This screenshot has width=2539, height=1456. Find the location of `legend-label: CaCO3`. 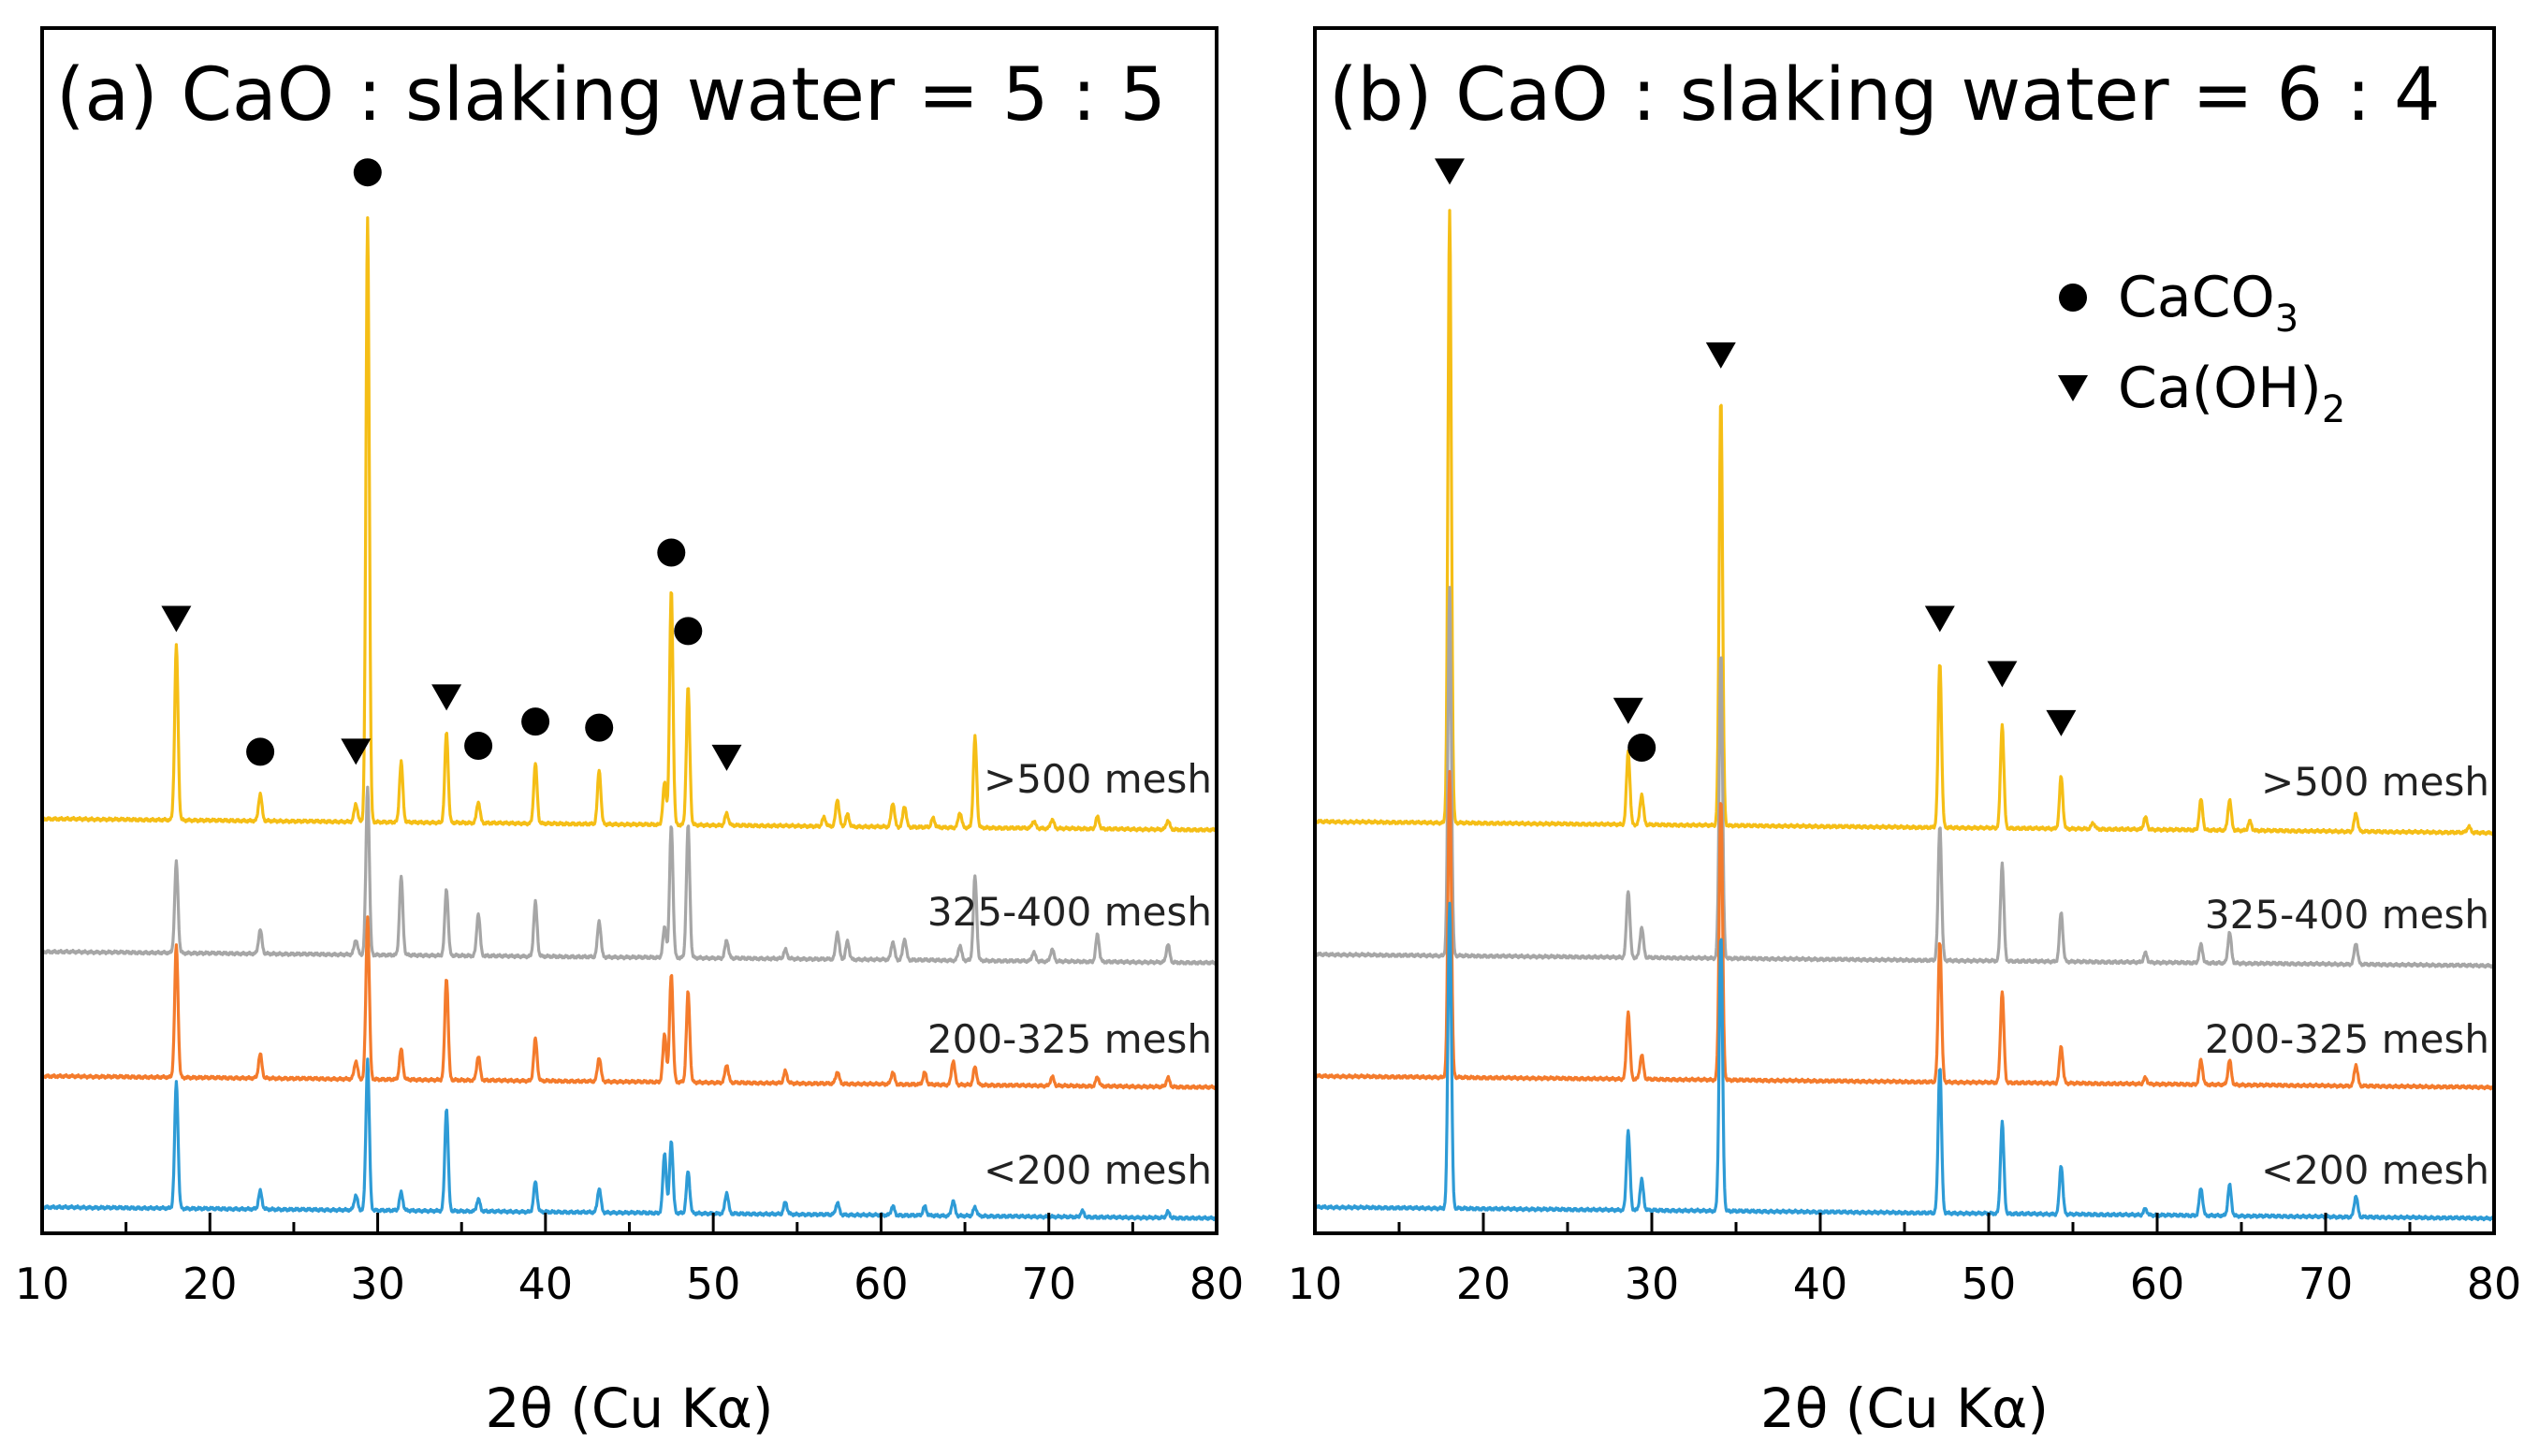

legend-label: CaCO3 is located at coordinates (2208, 303).